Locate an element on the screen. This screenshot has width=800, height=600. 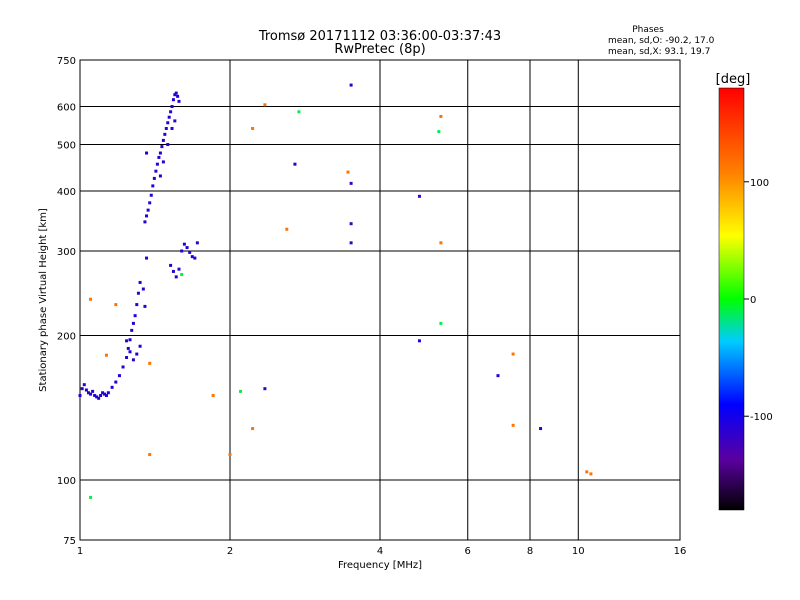
y-tick-label: 600 is located at coordinates (66, 108).